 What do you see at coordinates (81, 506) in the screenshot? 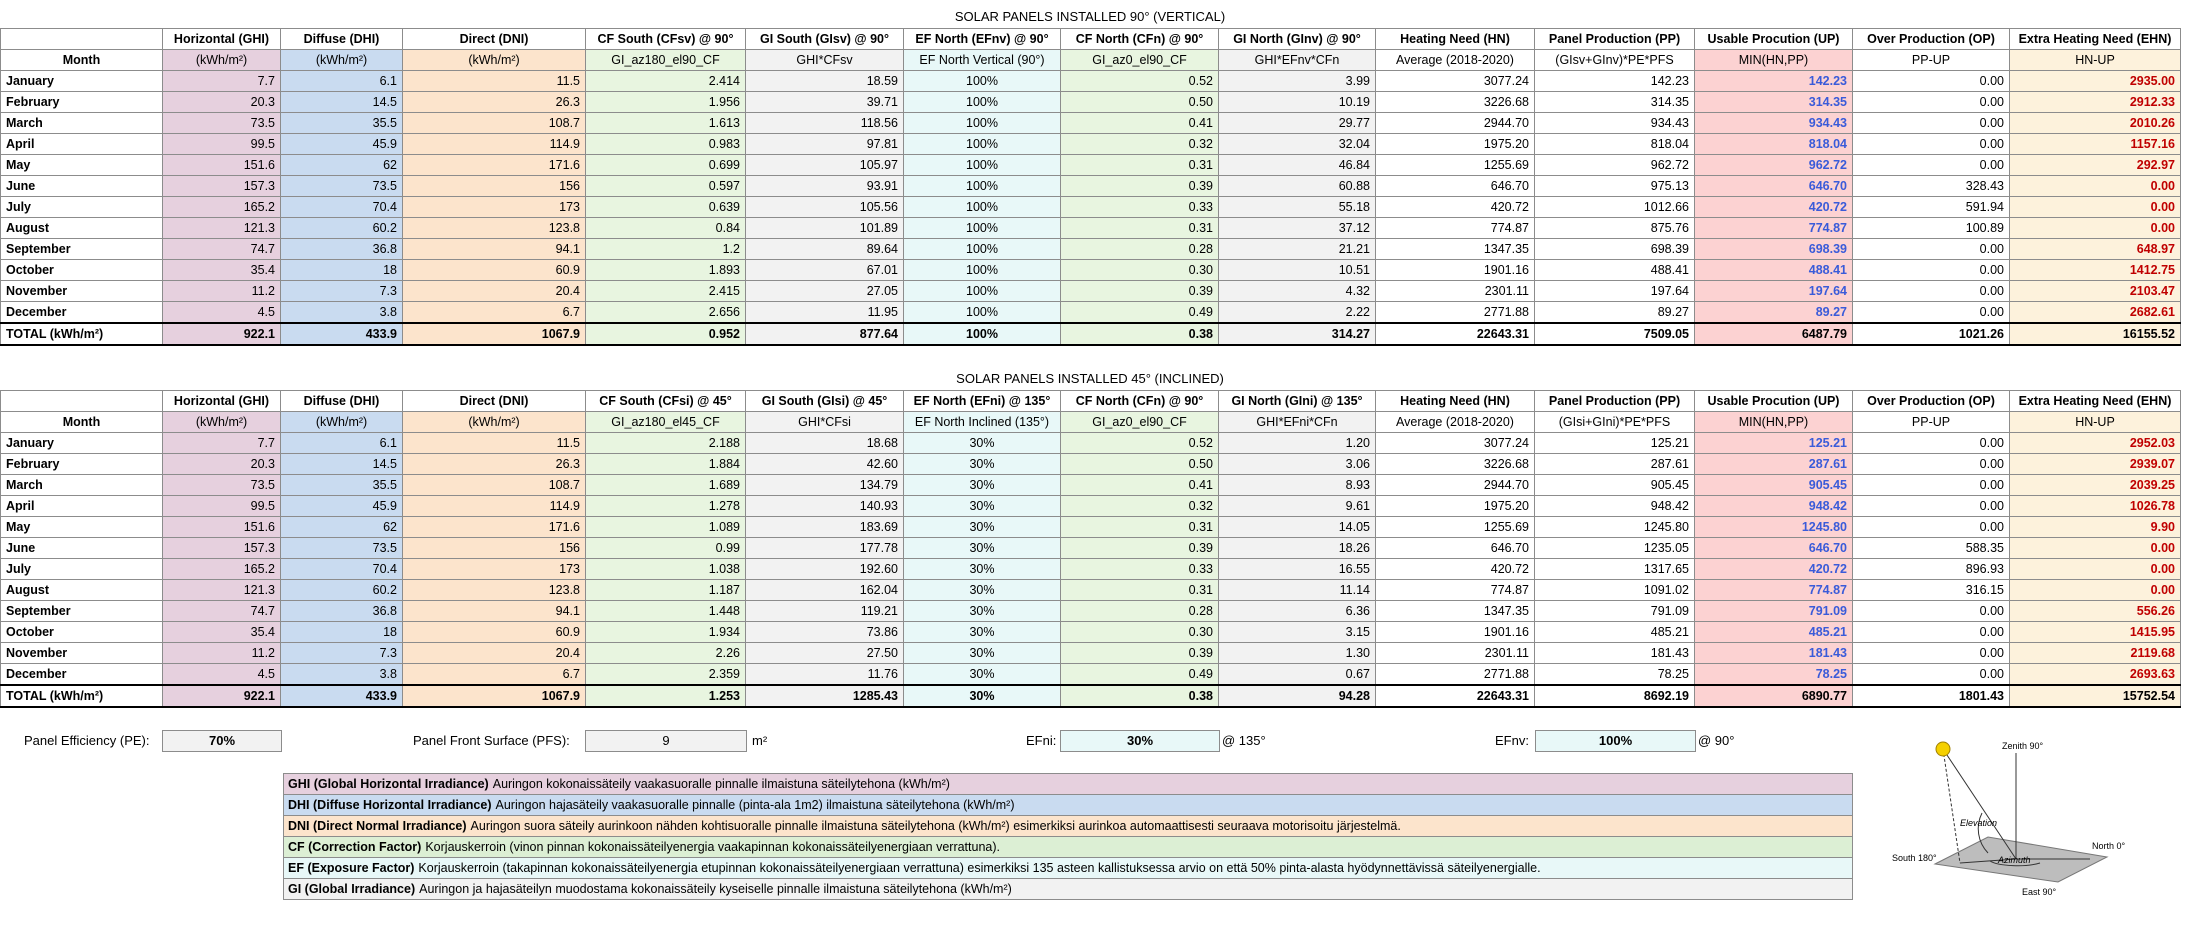
I see `data-cell: April` at bounding box center [81, 506].